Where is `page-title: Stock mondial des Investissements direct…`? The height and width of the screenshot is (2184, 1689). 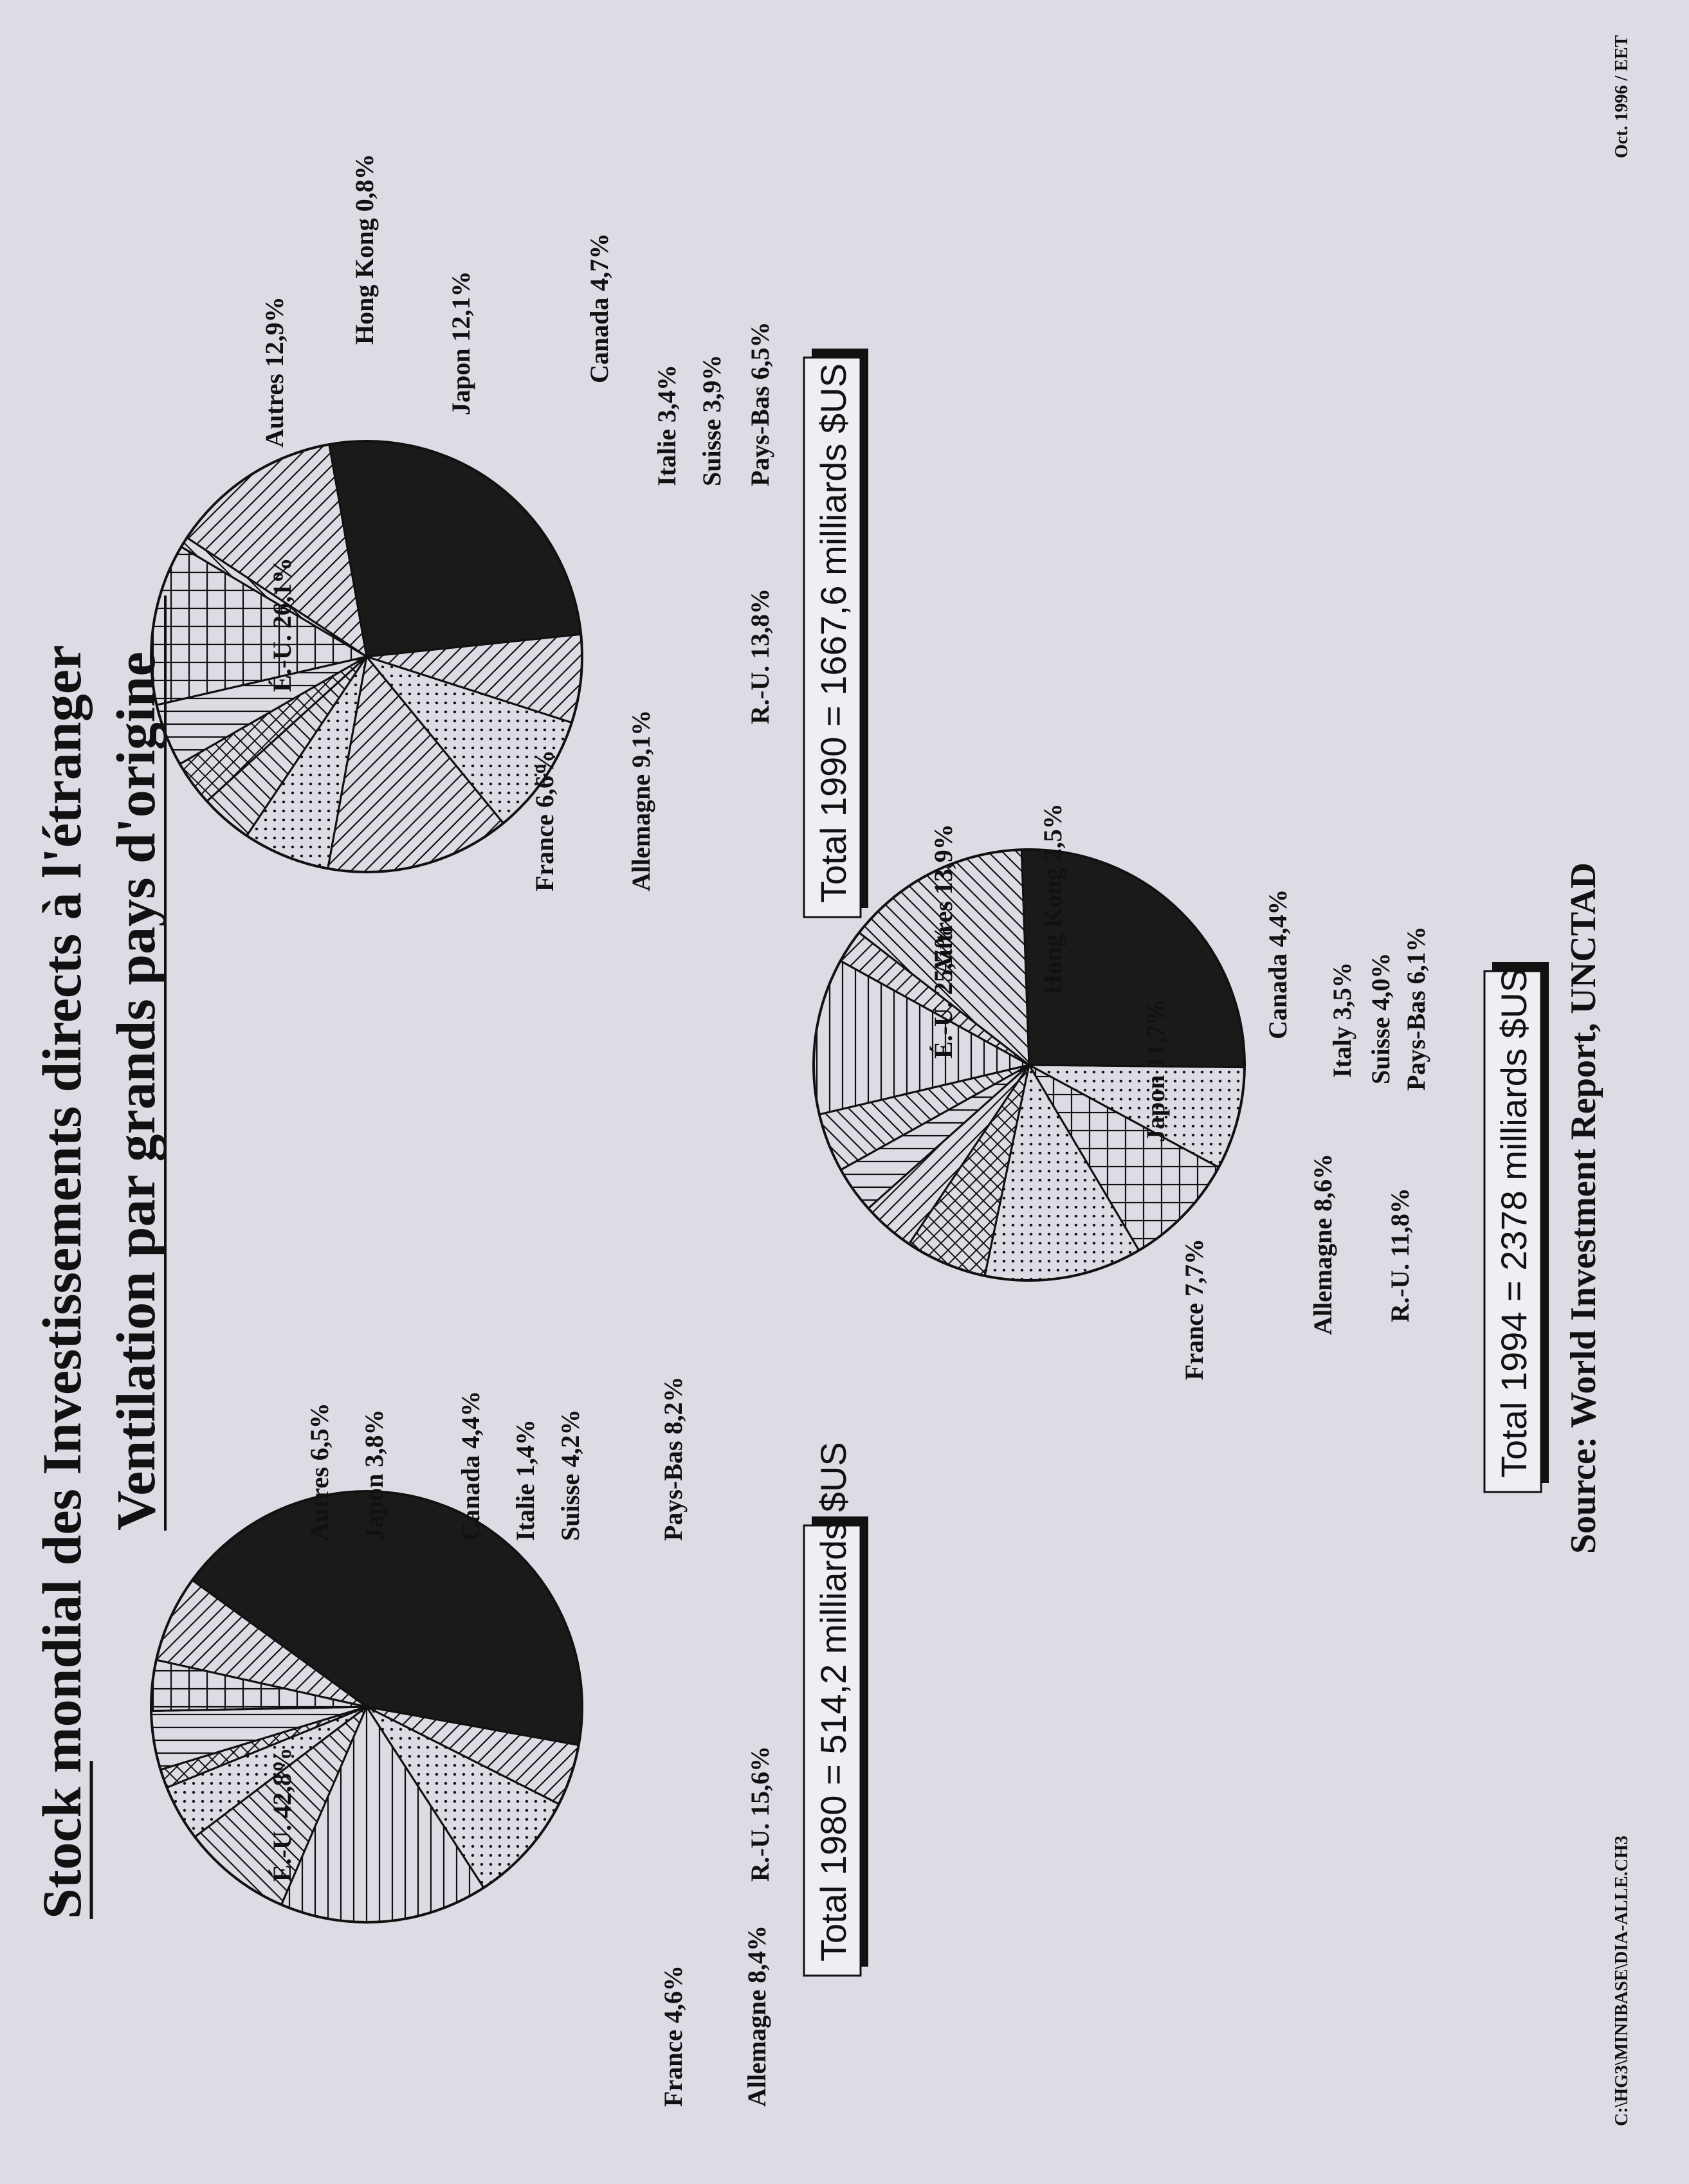
page-title: Stock mondial des Investissements direct… is located at coordinates (62, 1282).